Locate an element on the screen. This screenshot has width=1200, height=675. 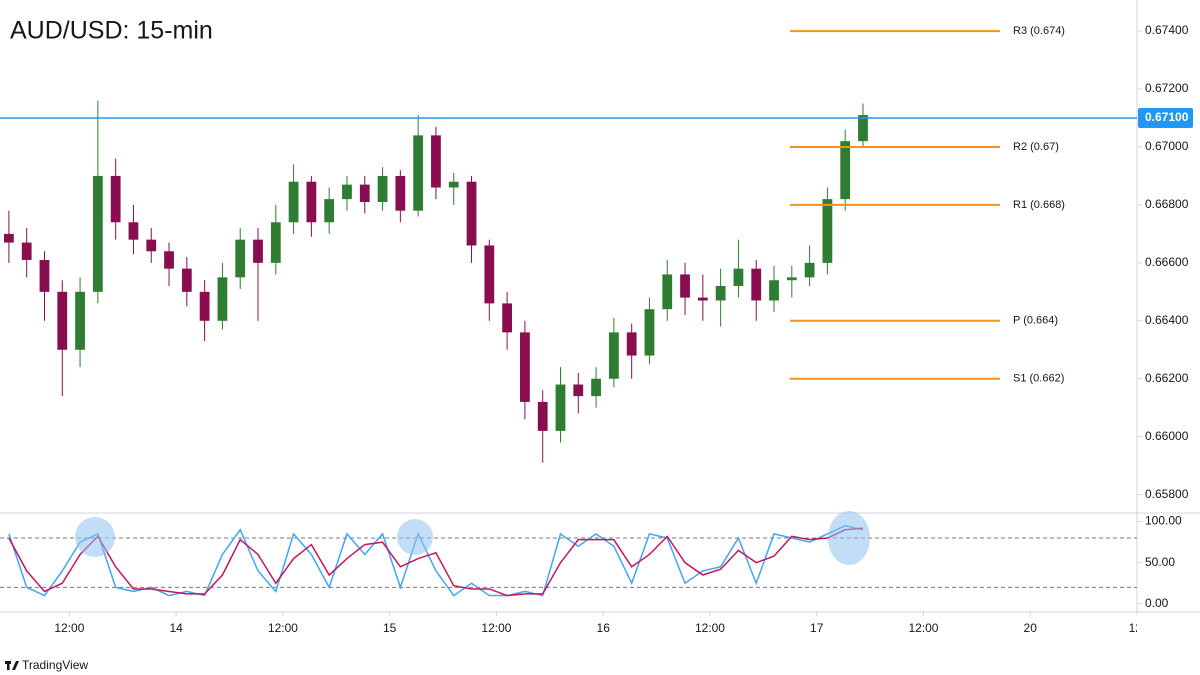
pivot-label: P (0.664) is located at coordinates (1035, 321).